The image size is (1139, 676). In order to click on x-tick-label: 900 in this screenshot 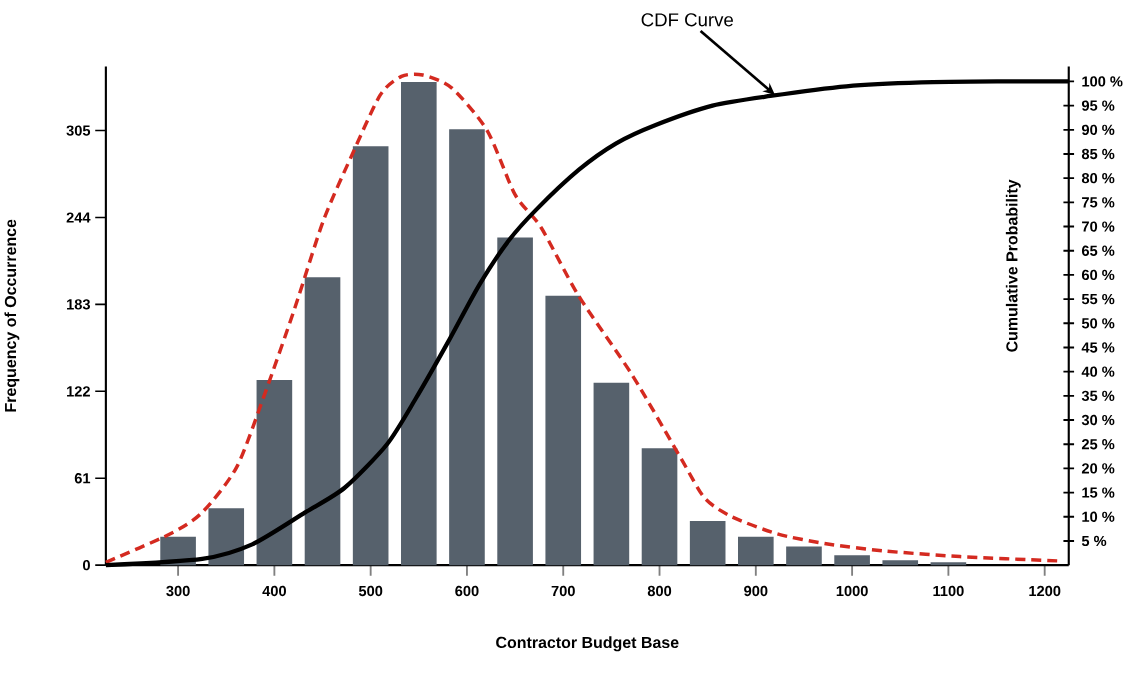, I will do `click(756, 591)`.